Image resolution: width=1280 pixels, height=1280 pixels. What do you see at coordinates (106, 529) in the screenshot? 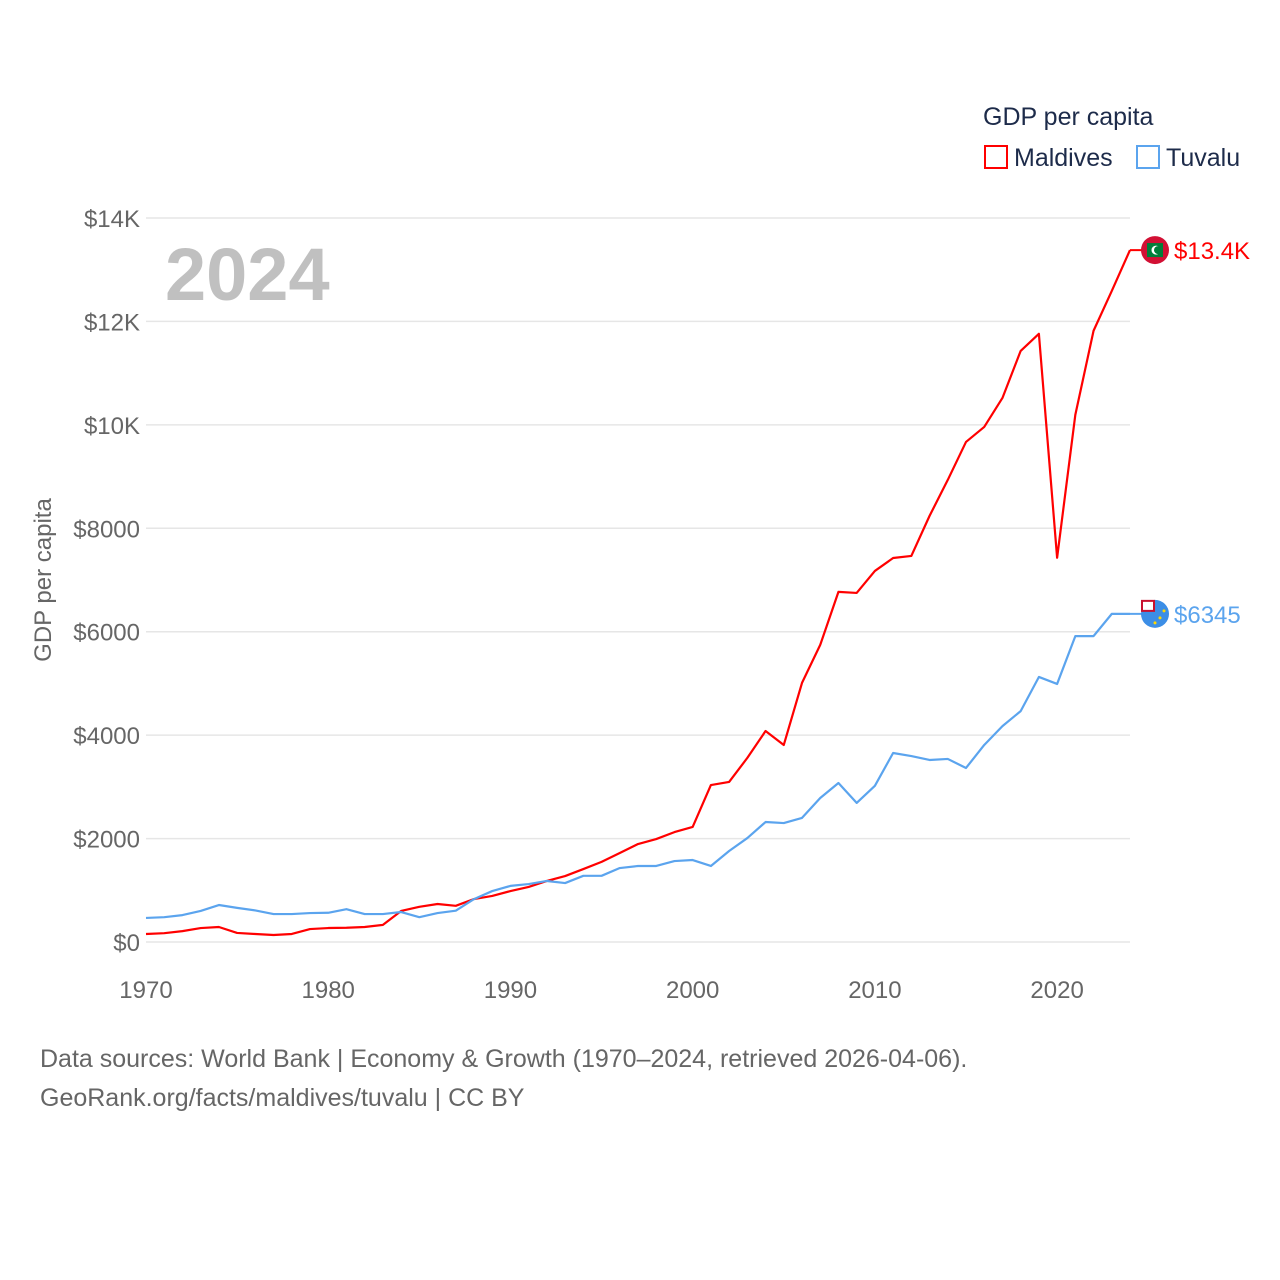
I see `y-tick-label: $8000` at bounding box center [106, 529].